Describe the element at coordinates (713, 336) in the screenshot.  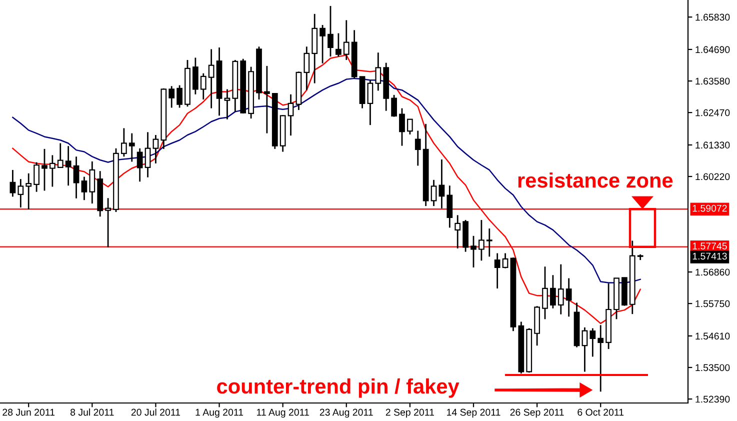
I see `y-tick-label: 1.54610` at that location.